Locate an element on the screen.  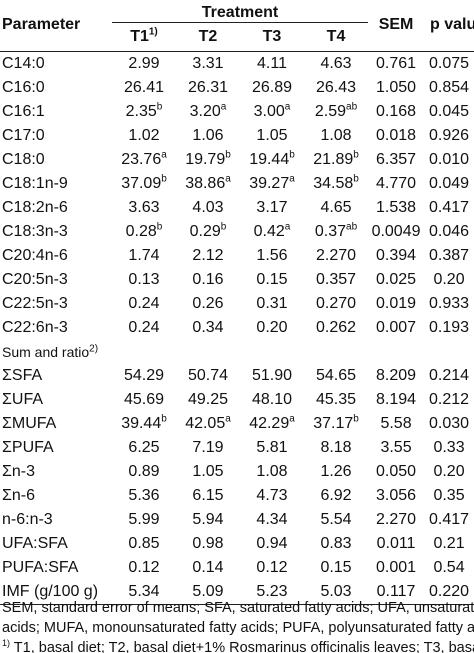
cell-t2: 1.06 is located at coordinates (208, 135).